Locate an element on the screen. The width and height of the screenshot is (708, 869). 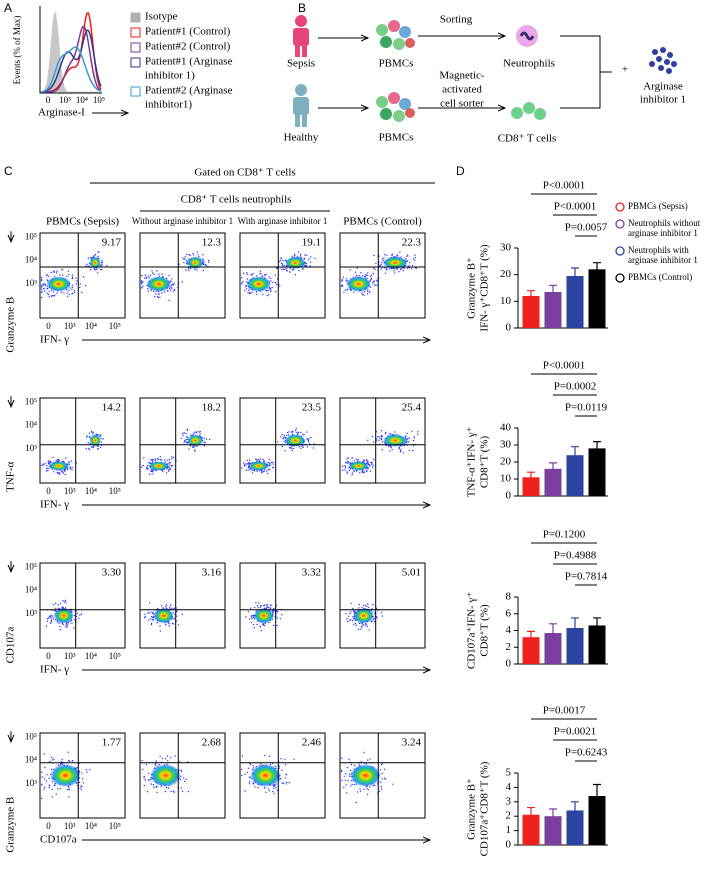
label: Neutrophils is located at coordinates (529, 64).